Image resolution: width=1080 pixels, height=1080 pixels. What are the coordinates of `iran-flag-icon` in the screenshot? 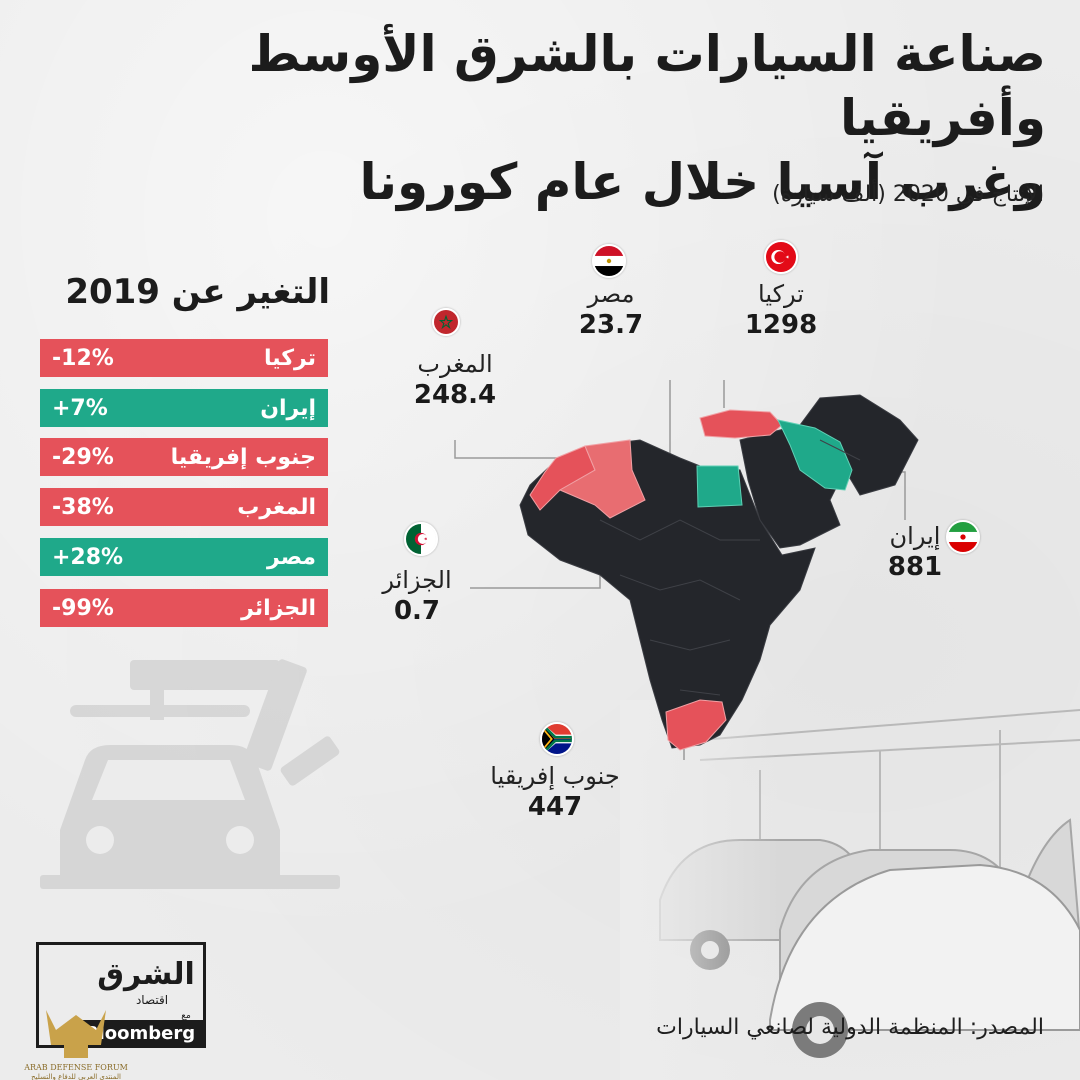 It's located at (963, 537).